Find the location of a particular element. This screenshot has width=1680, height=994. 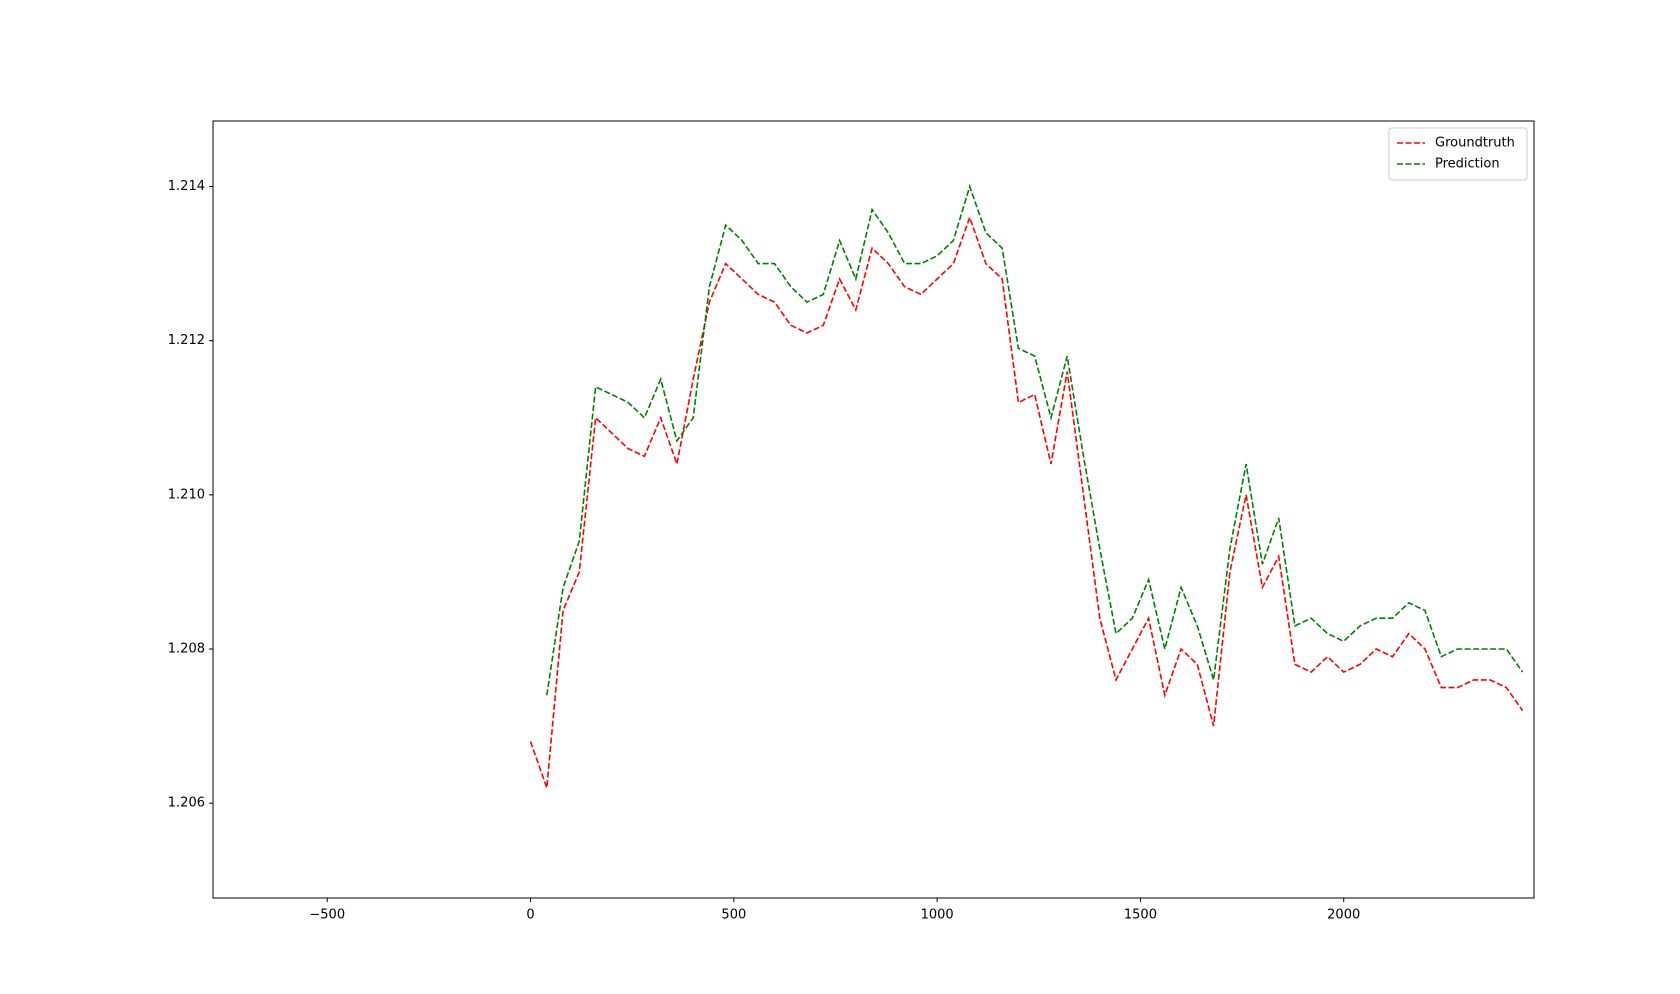

x-tick-label: 500 is located at coordinates (733, 915).